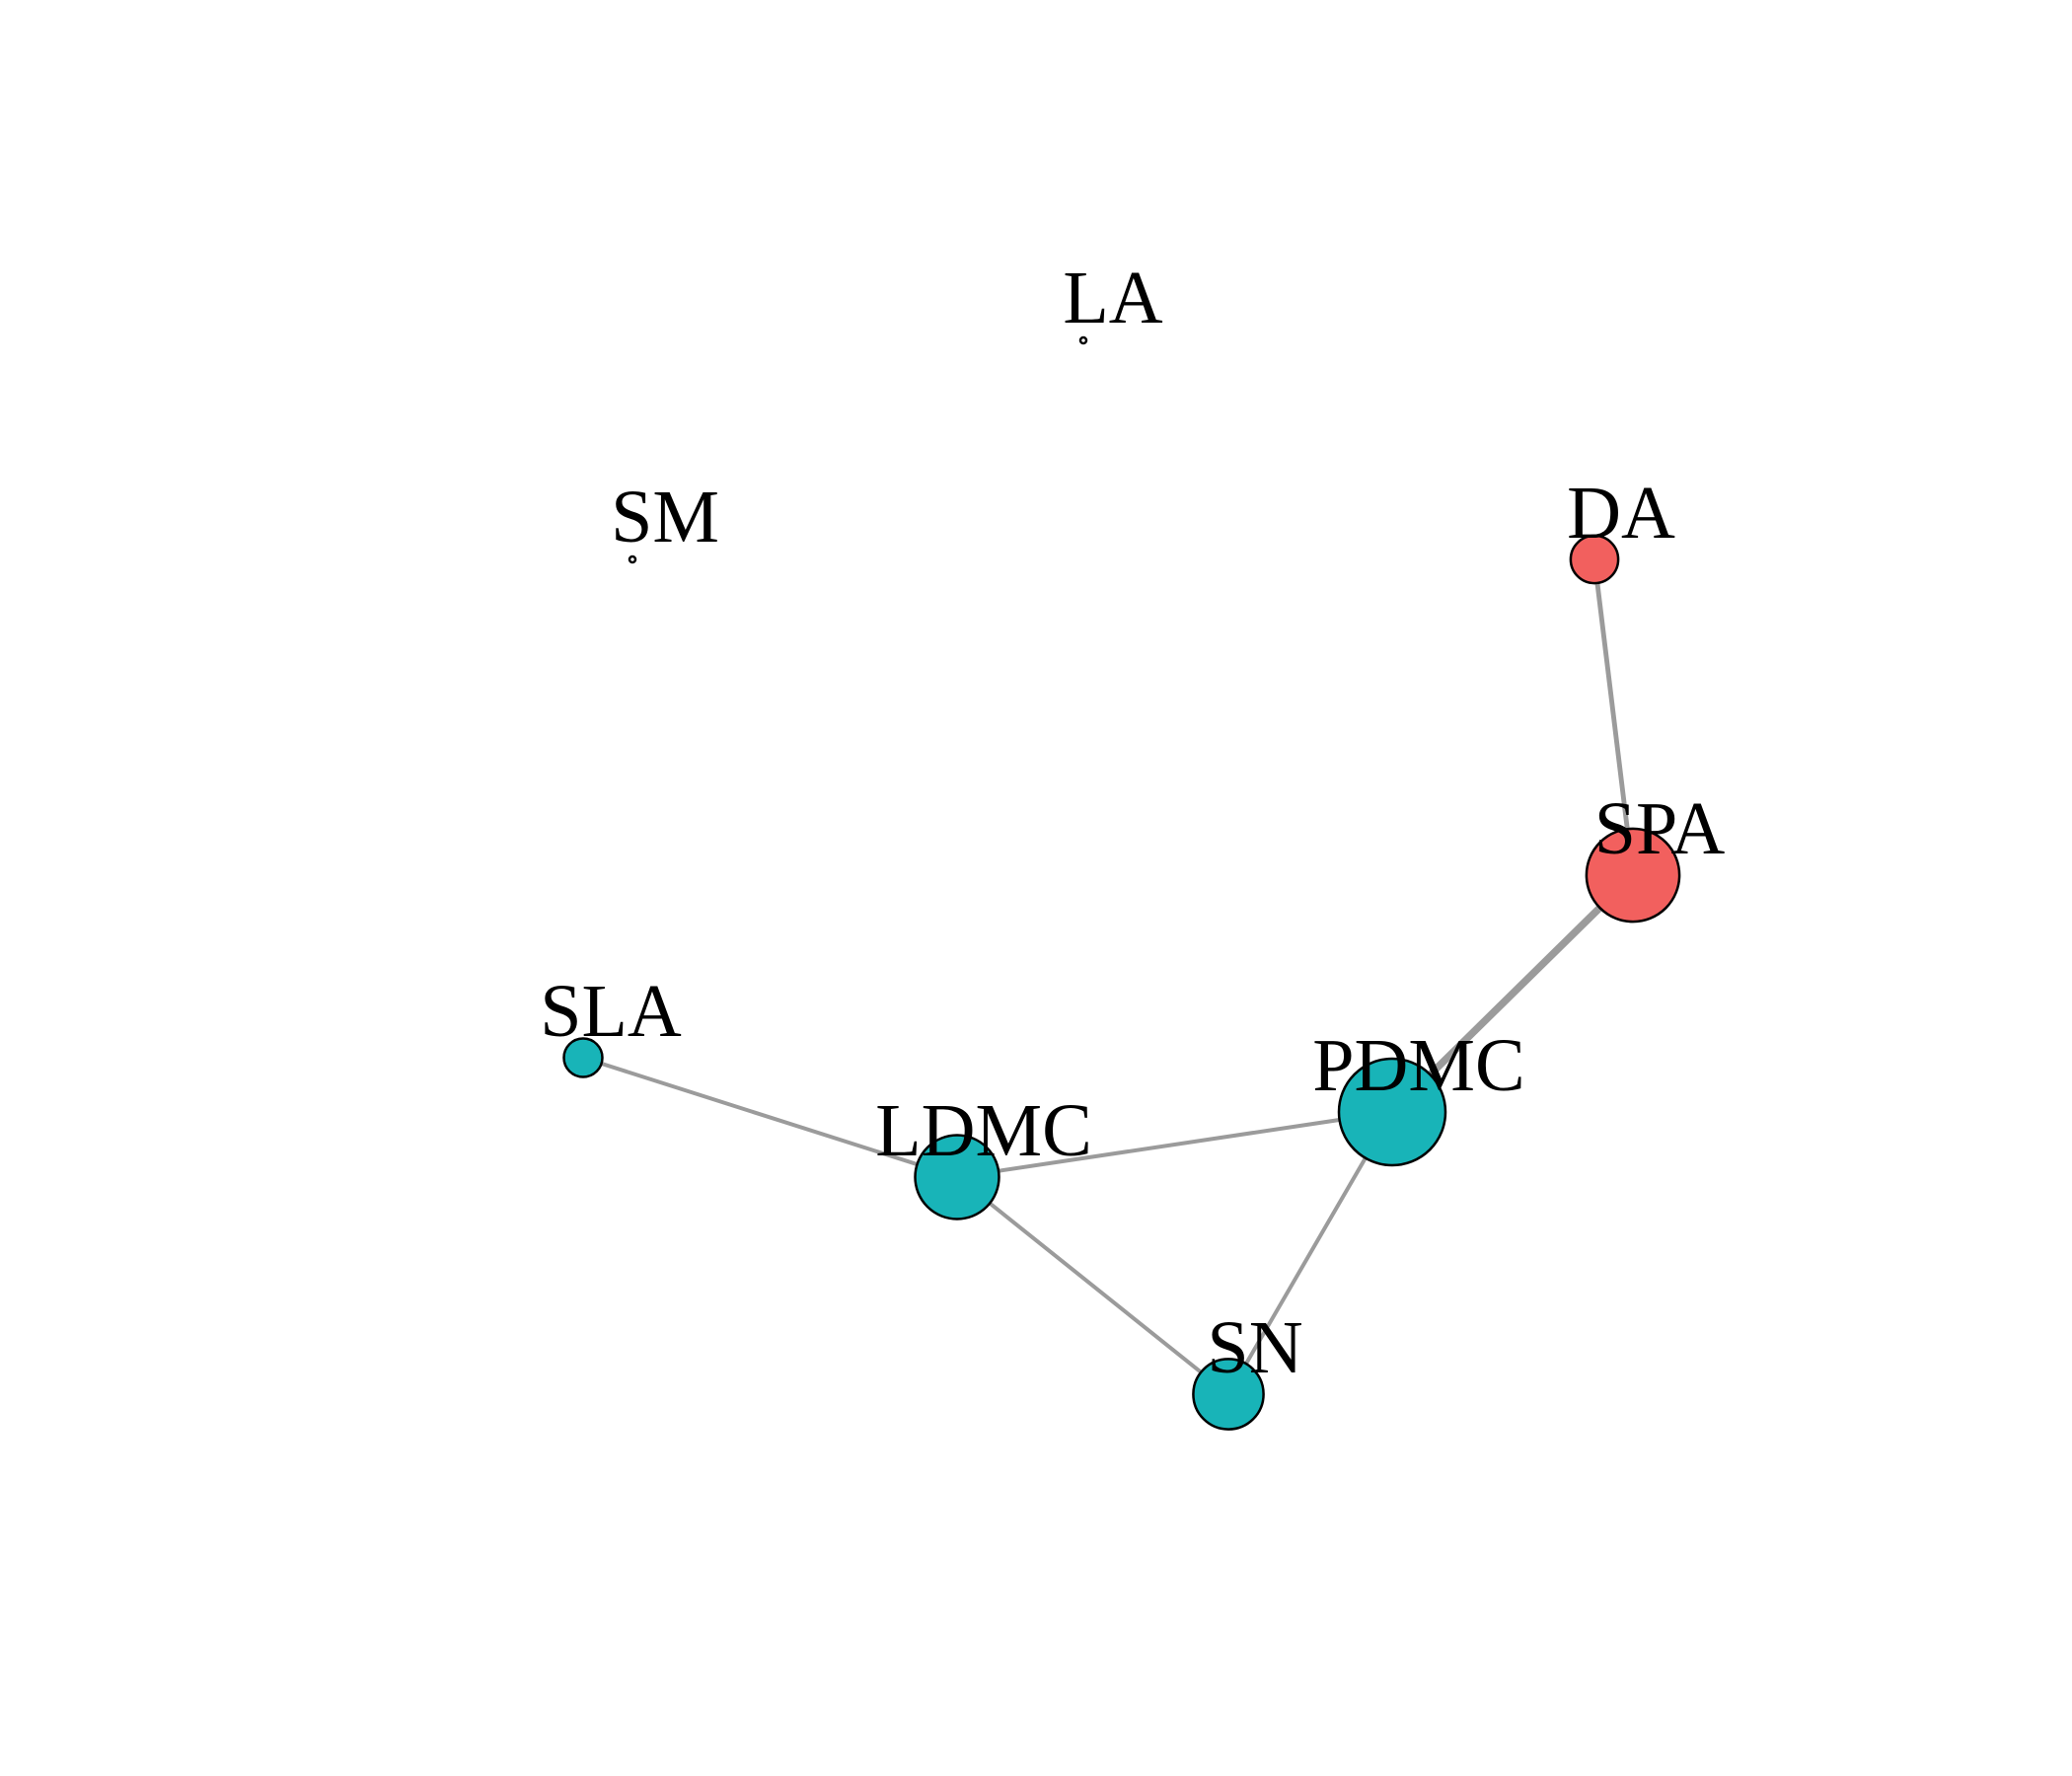 This screenshot has width=2072, height=1776. What do you see at coordinates (1392, 1112) in the screenshot?
I see `node-pdmc` at bounding box center [1392, 1112].